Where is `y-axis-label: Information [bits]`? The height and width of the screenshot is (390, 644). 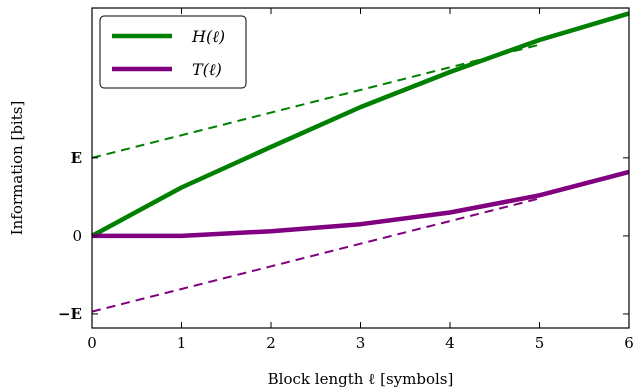 y-axis-label: Information [bits] is located at coordinates (17, 168).